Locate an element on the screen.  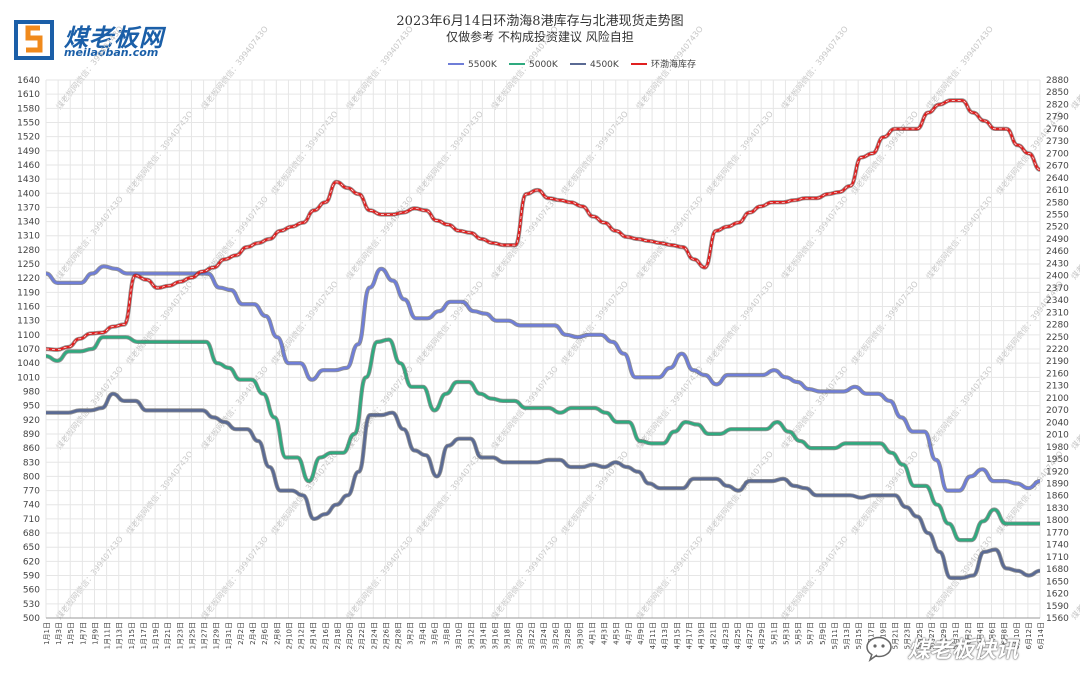
y-right-tick-label: 1950 is located at coordinates (1057, 460).